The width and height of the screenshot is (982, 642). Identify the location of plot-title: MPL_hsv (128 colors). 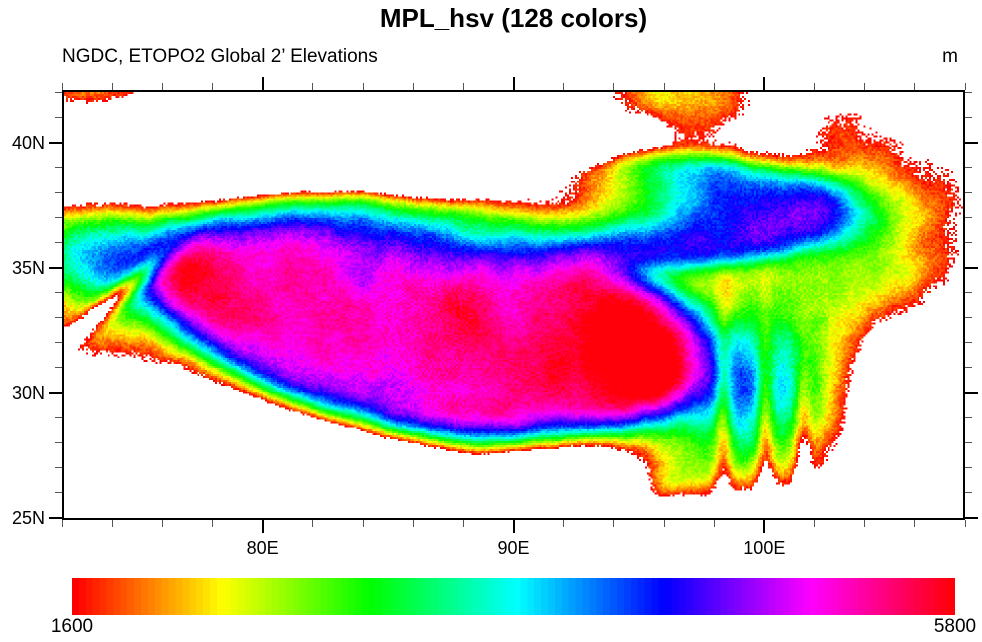
(513, 18).